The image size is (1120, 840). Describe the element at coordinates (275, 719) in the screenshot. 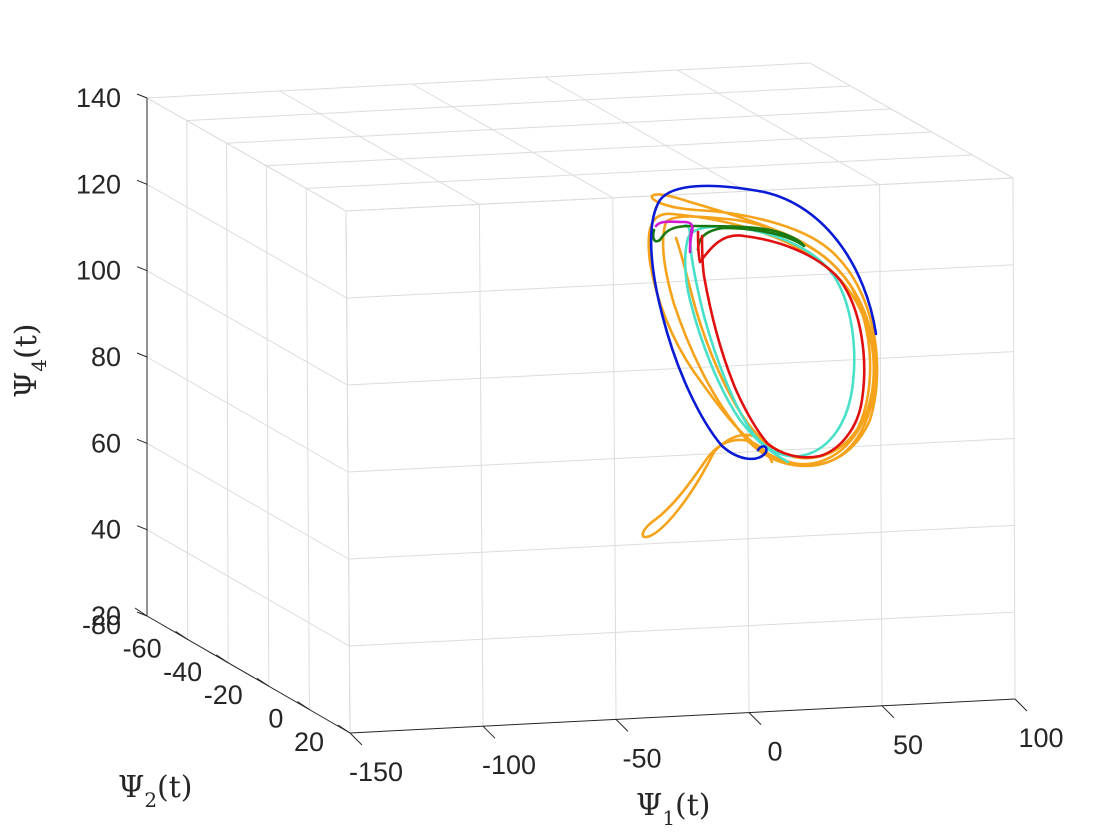

I see `y-tick-label: 0` at that location.